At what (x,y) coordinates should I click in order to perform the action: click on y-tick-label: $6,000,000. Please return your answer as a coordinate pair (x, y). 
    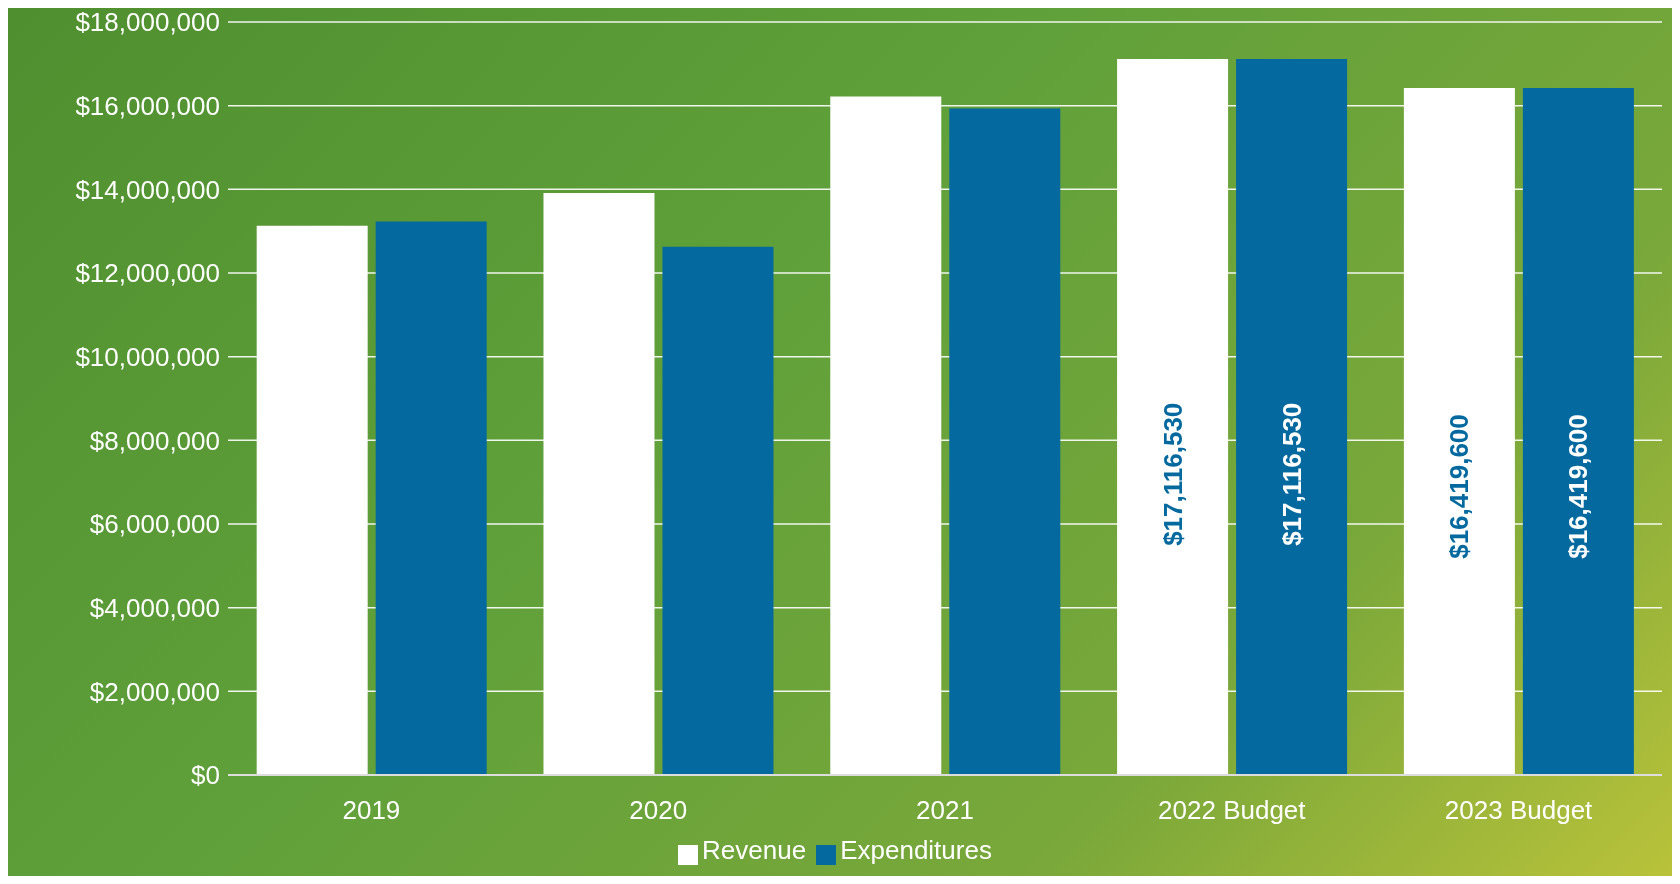
    Looking at the image, I should click on (154, 524).